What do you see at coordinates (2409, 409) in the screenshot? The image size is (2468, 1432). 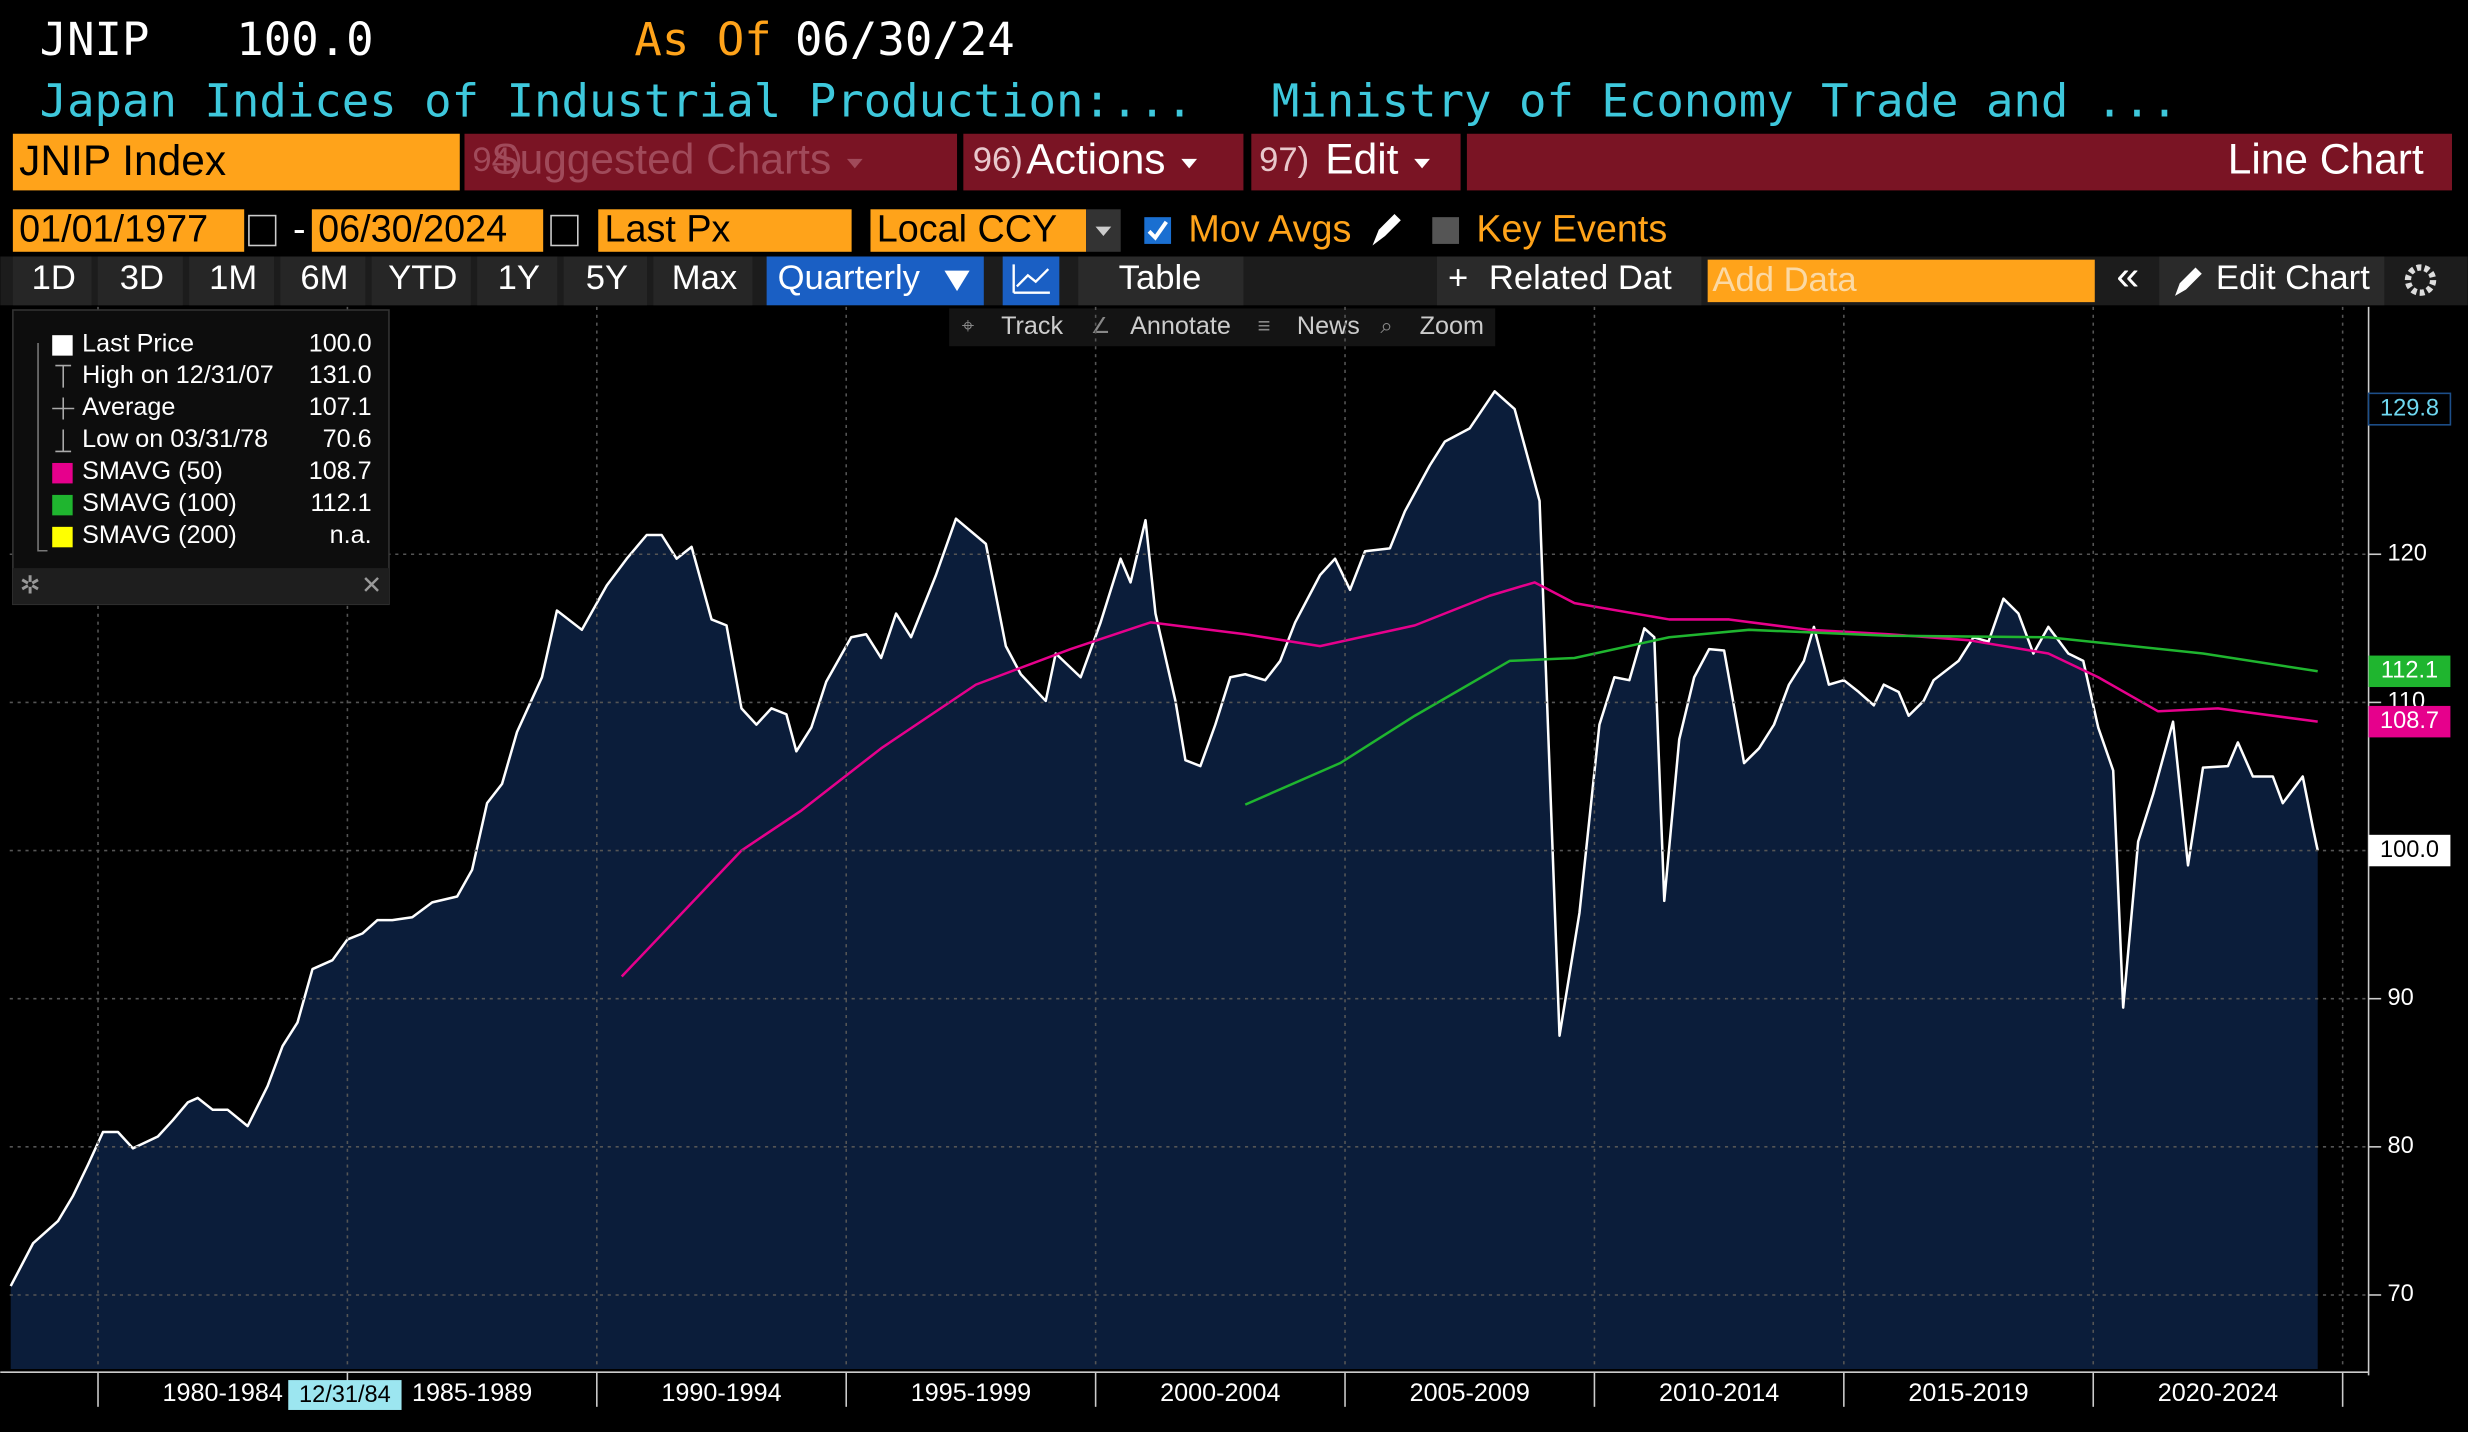 I see `value-box` at bounding box center [2409, 409].